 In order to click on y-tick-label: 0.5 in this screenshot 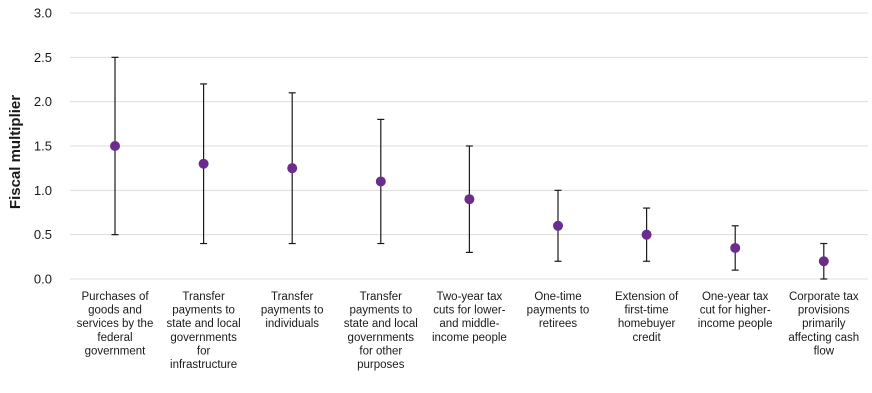, I will do `click(43, 234)`.